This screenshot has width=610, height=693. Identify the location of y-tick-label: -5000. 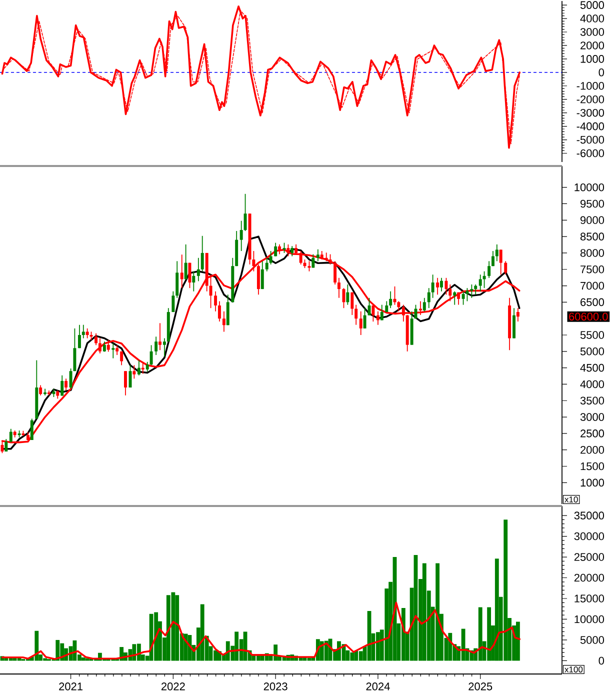
(590, 140).